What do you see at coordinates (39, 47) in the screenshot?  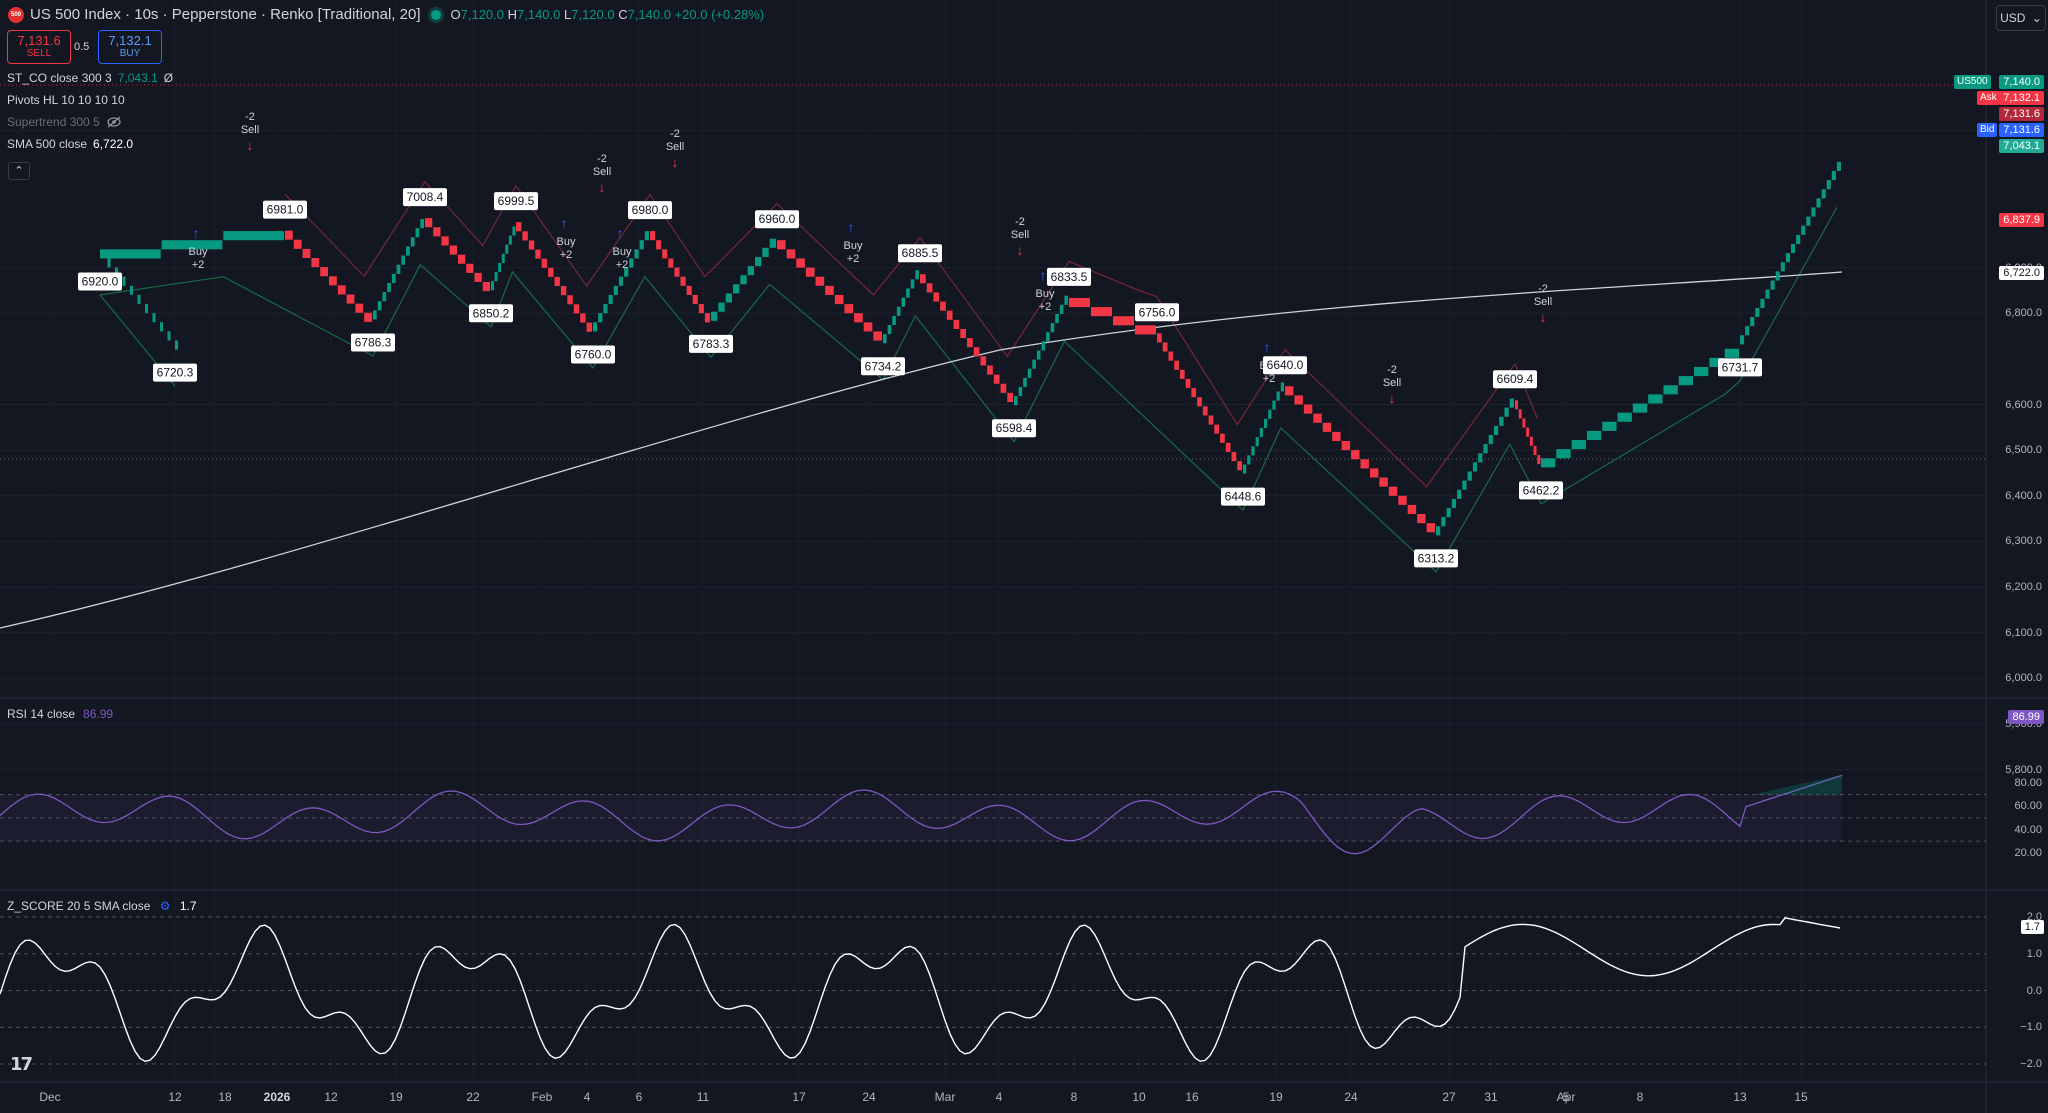 I see `sell-button: 7,131.6 SELL` at bounding box center [39, 47].